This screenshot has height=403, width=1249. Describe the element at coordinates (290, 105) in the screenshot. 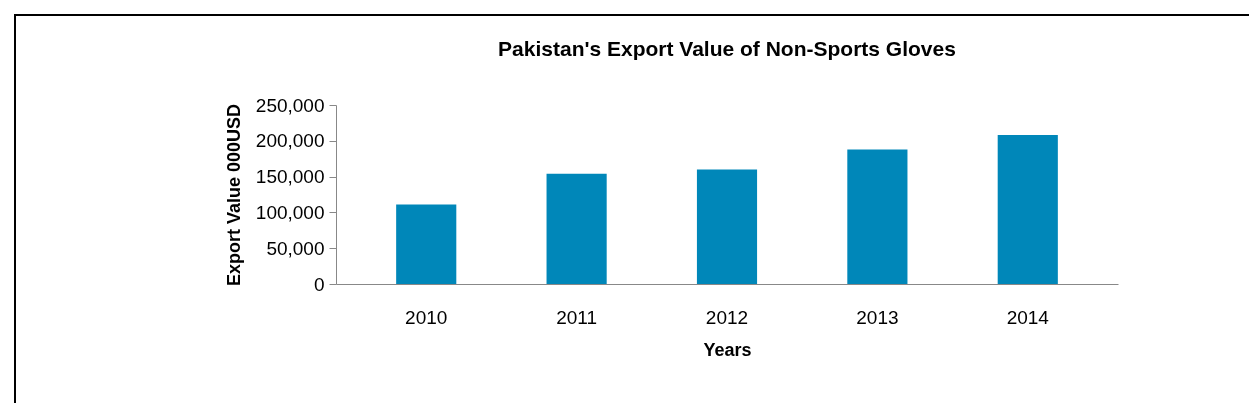

I see `y-tick-label: 250,000` at that location.